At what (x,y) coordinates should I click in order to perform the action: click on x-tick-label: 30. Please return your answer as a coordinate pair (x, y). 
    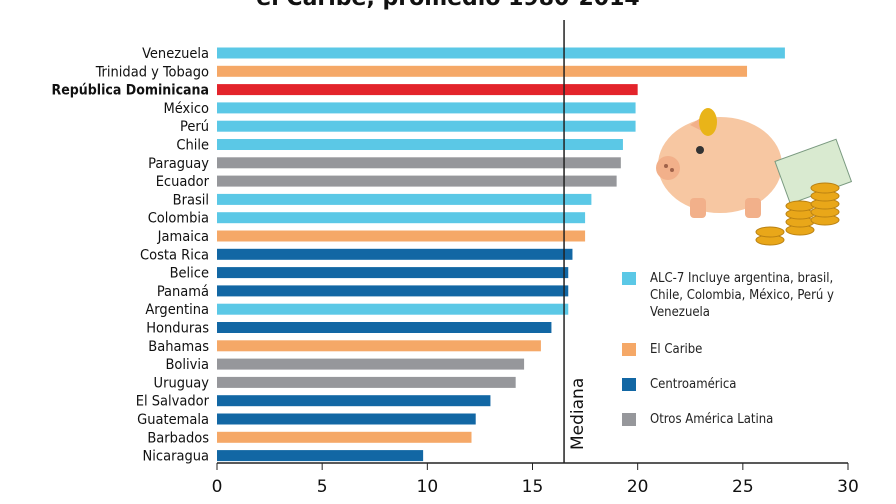
    Looking at the image, I should click on (848, 487).